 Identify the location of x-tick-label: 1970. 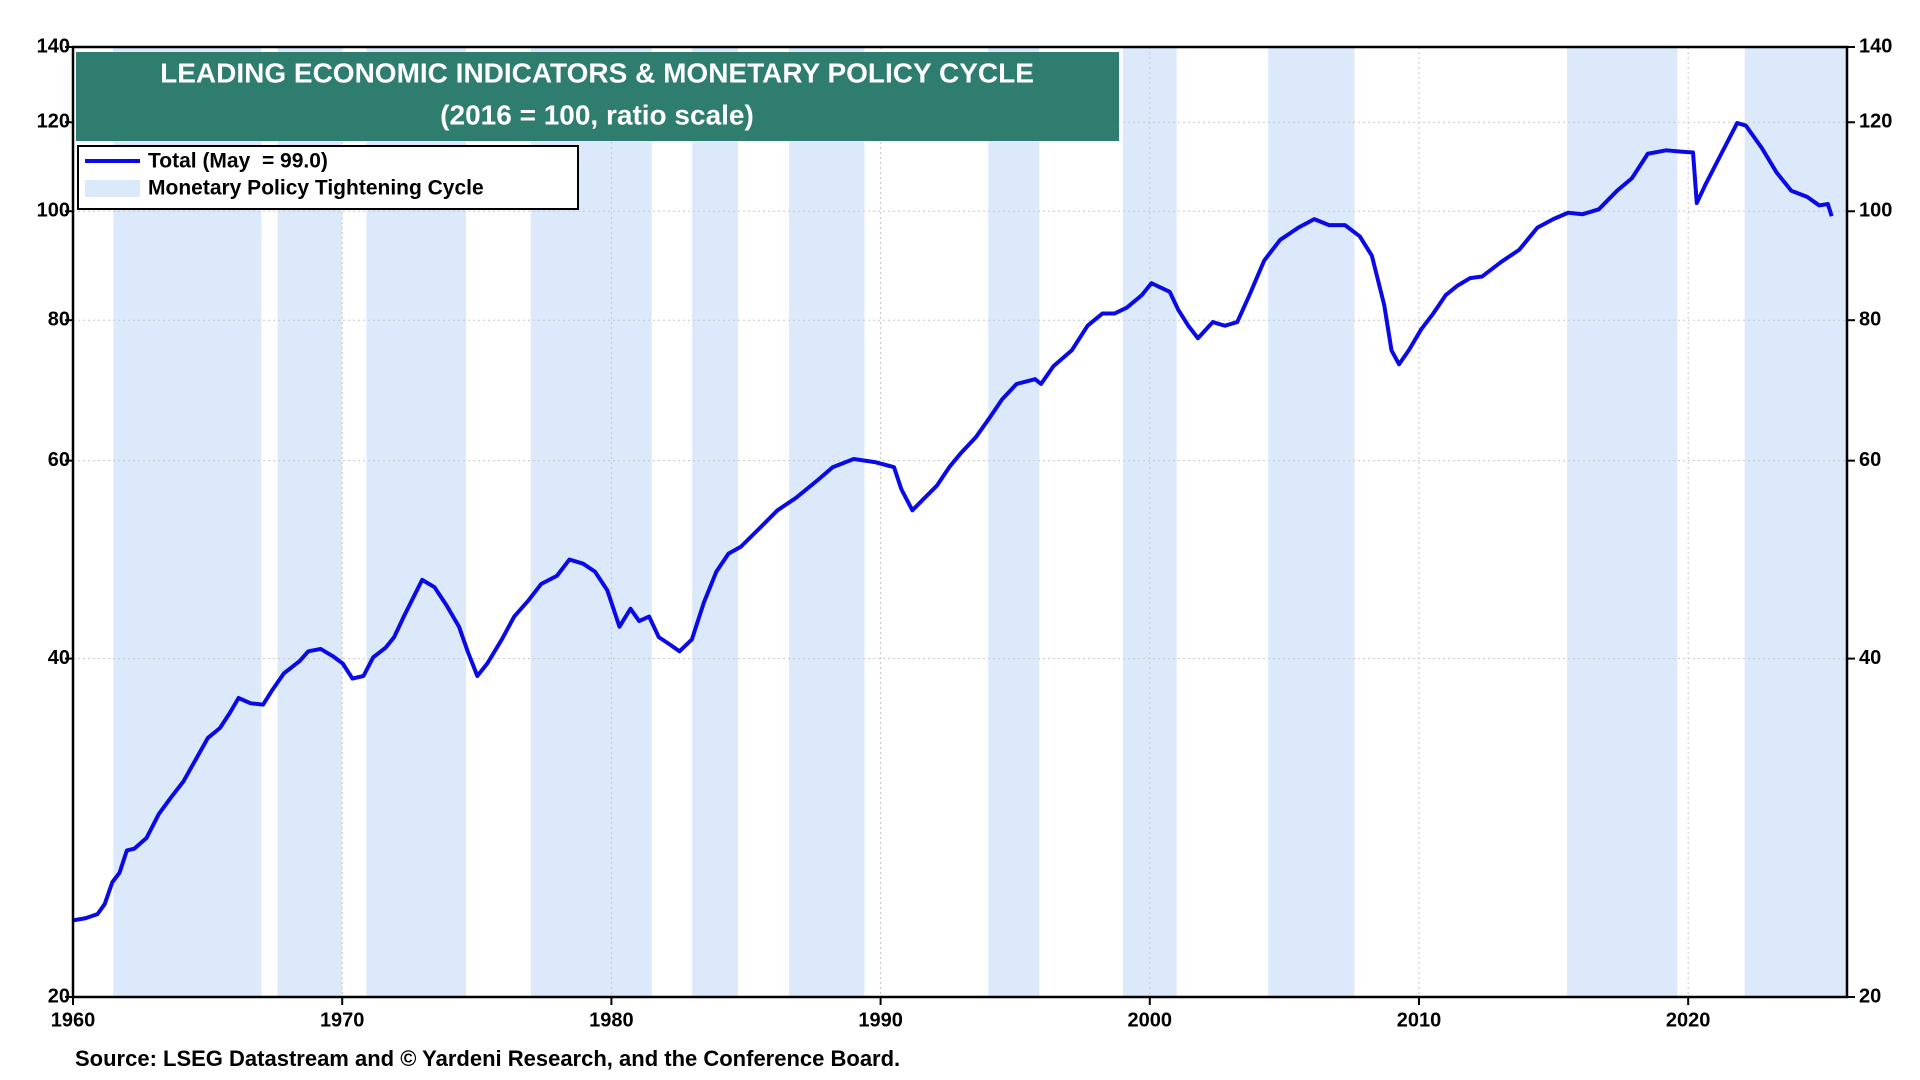
(342, 1020).